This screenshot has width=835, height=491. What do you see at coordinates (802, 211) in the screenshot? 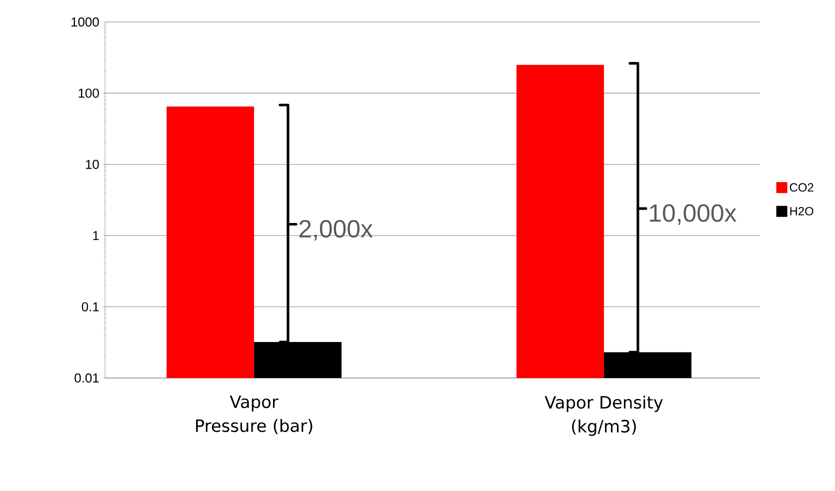
I see `legend-label: H2O` at bounding box center [802, 211].